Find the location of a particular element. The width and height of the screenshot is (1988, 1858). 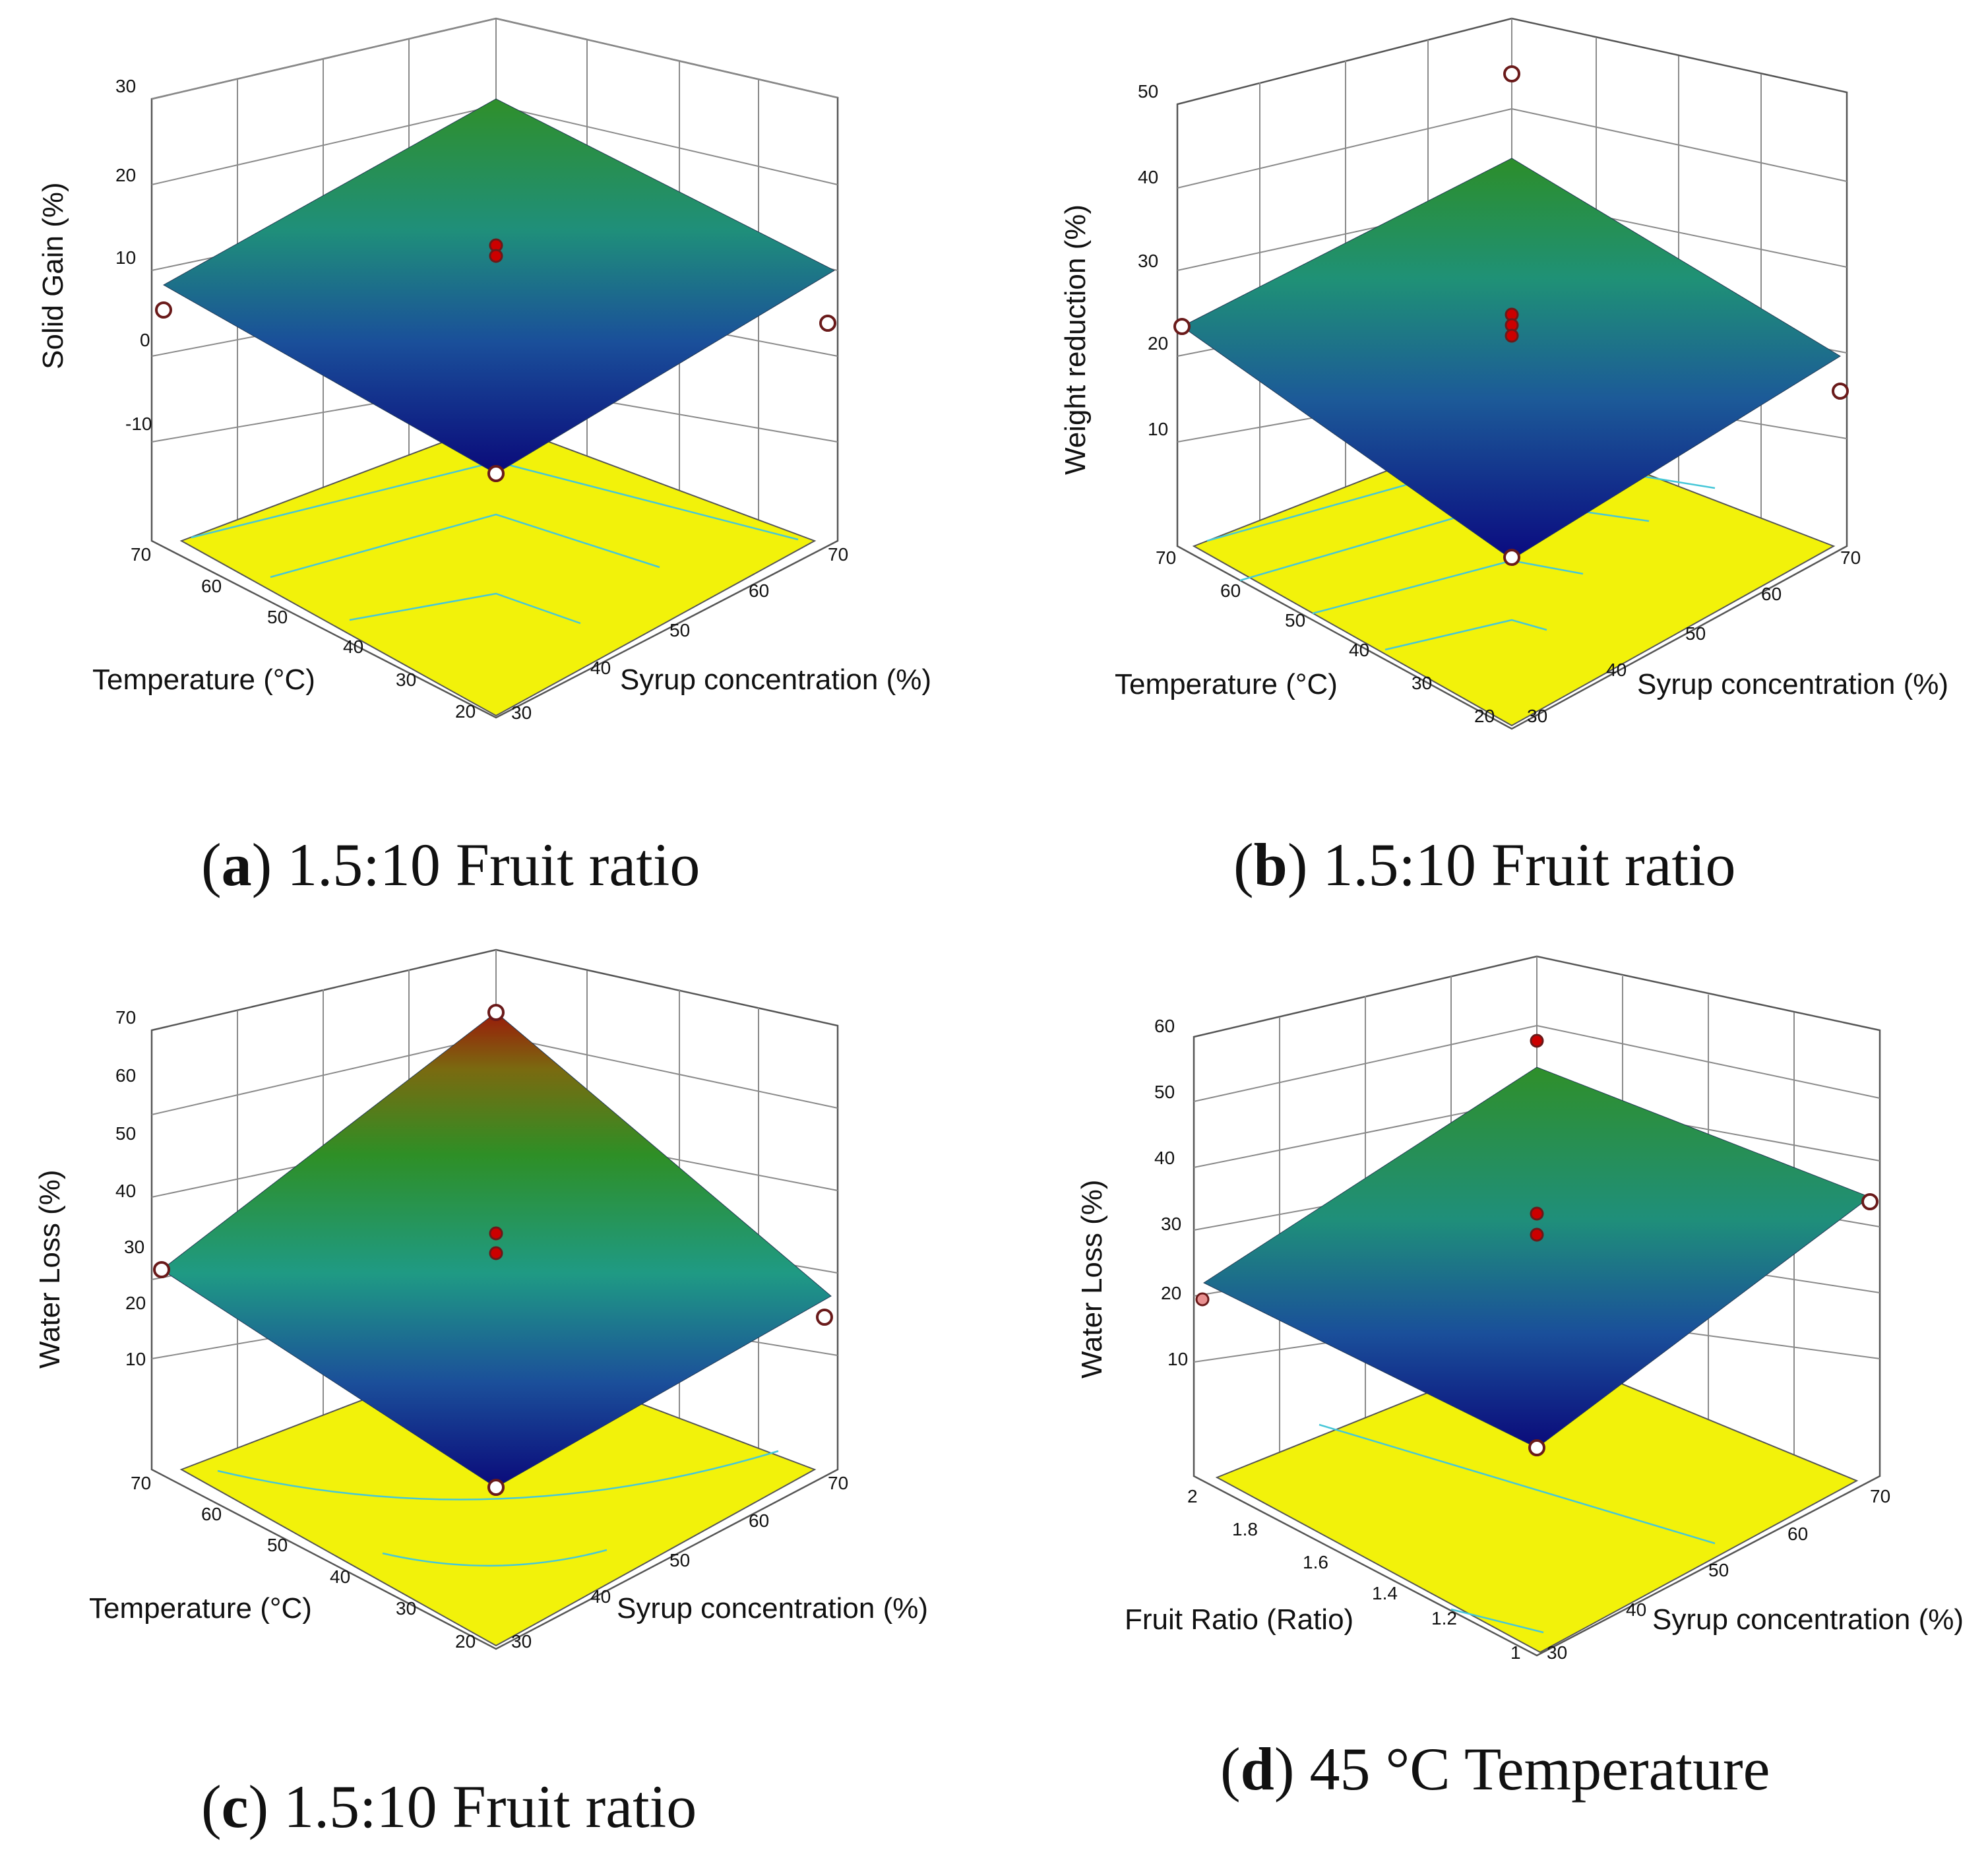

chart-c-y-label: Syrup concentration (%) is located at coordinates (772, 1609).